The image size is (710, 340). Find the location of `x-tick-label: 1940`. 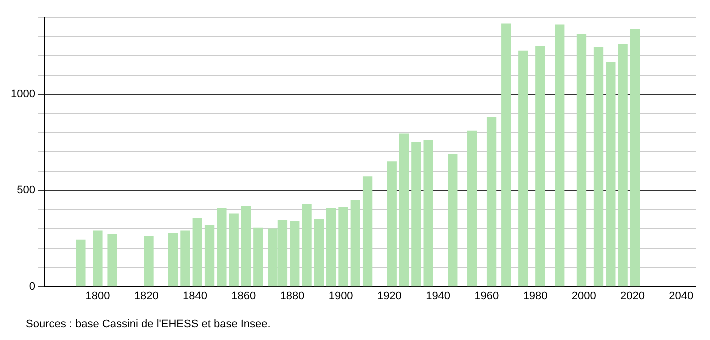

x-tick-label: 1940 is located at coordinates (438, 296).